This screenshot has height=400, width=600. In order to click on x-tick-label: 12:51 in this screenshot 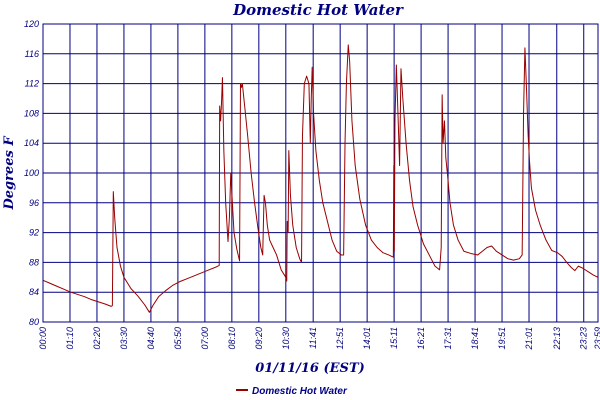, I will do `click(340, 338)`.